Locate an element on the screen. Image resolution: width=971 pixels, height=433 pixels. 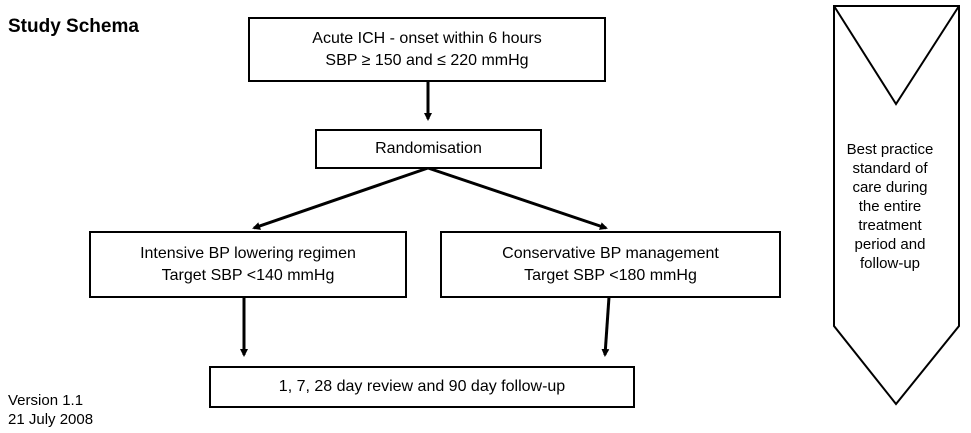
followup-label: 1, 7, 28 day review and 90 day follow-up is located at coordinates (422, 386).